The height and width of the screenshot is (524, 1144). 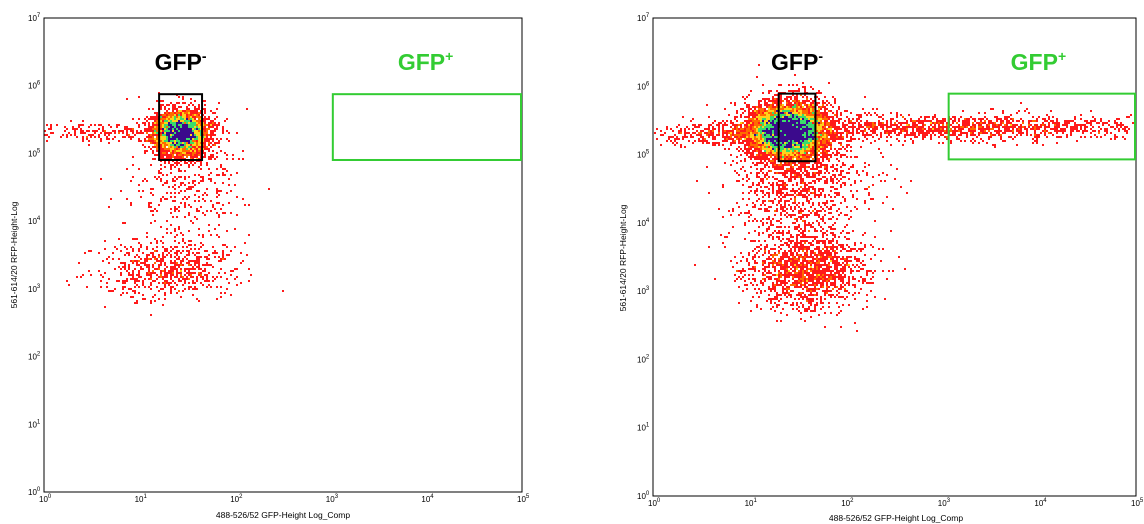 What do you see at coordinates (426, 127) in the screenshot?
I see `gfp-positive-gate` at bounding box center [426, 127].